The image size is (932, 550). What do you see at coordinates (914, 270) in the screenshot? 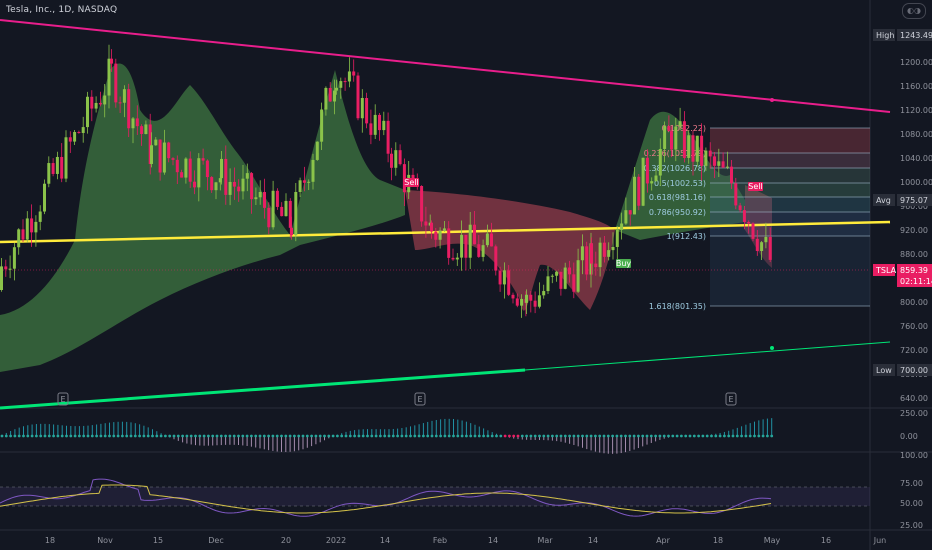
I see `last-price-value: 859.39` at bounding box center [914, 270].